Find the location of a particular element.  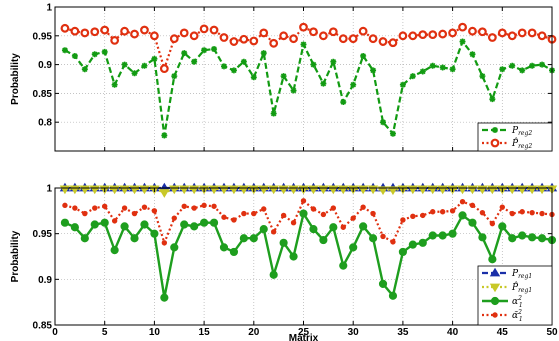

legend-label: P̂reg2 is located at coordinates (521, 143).